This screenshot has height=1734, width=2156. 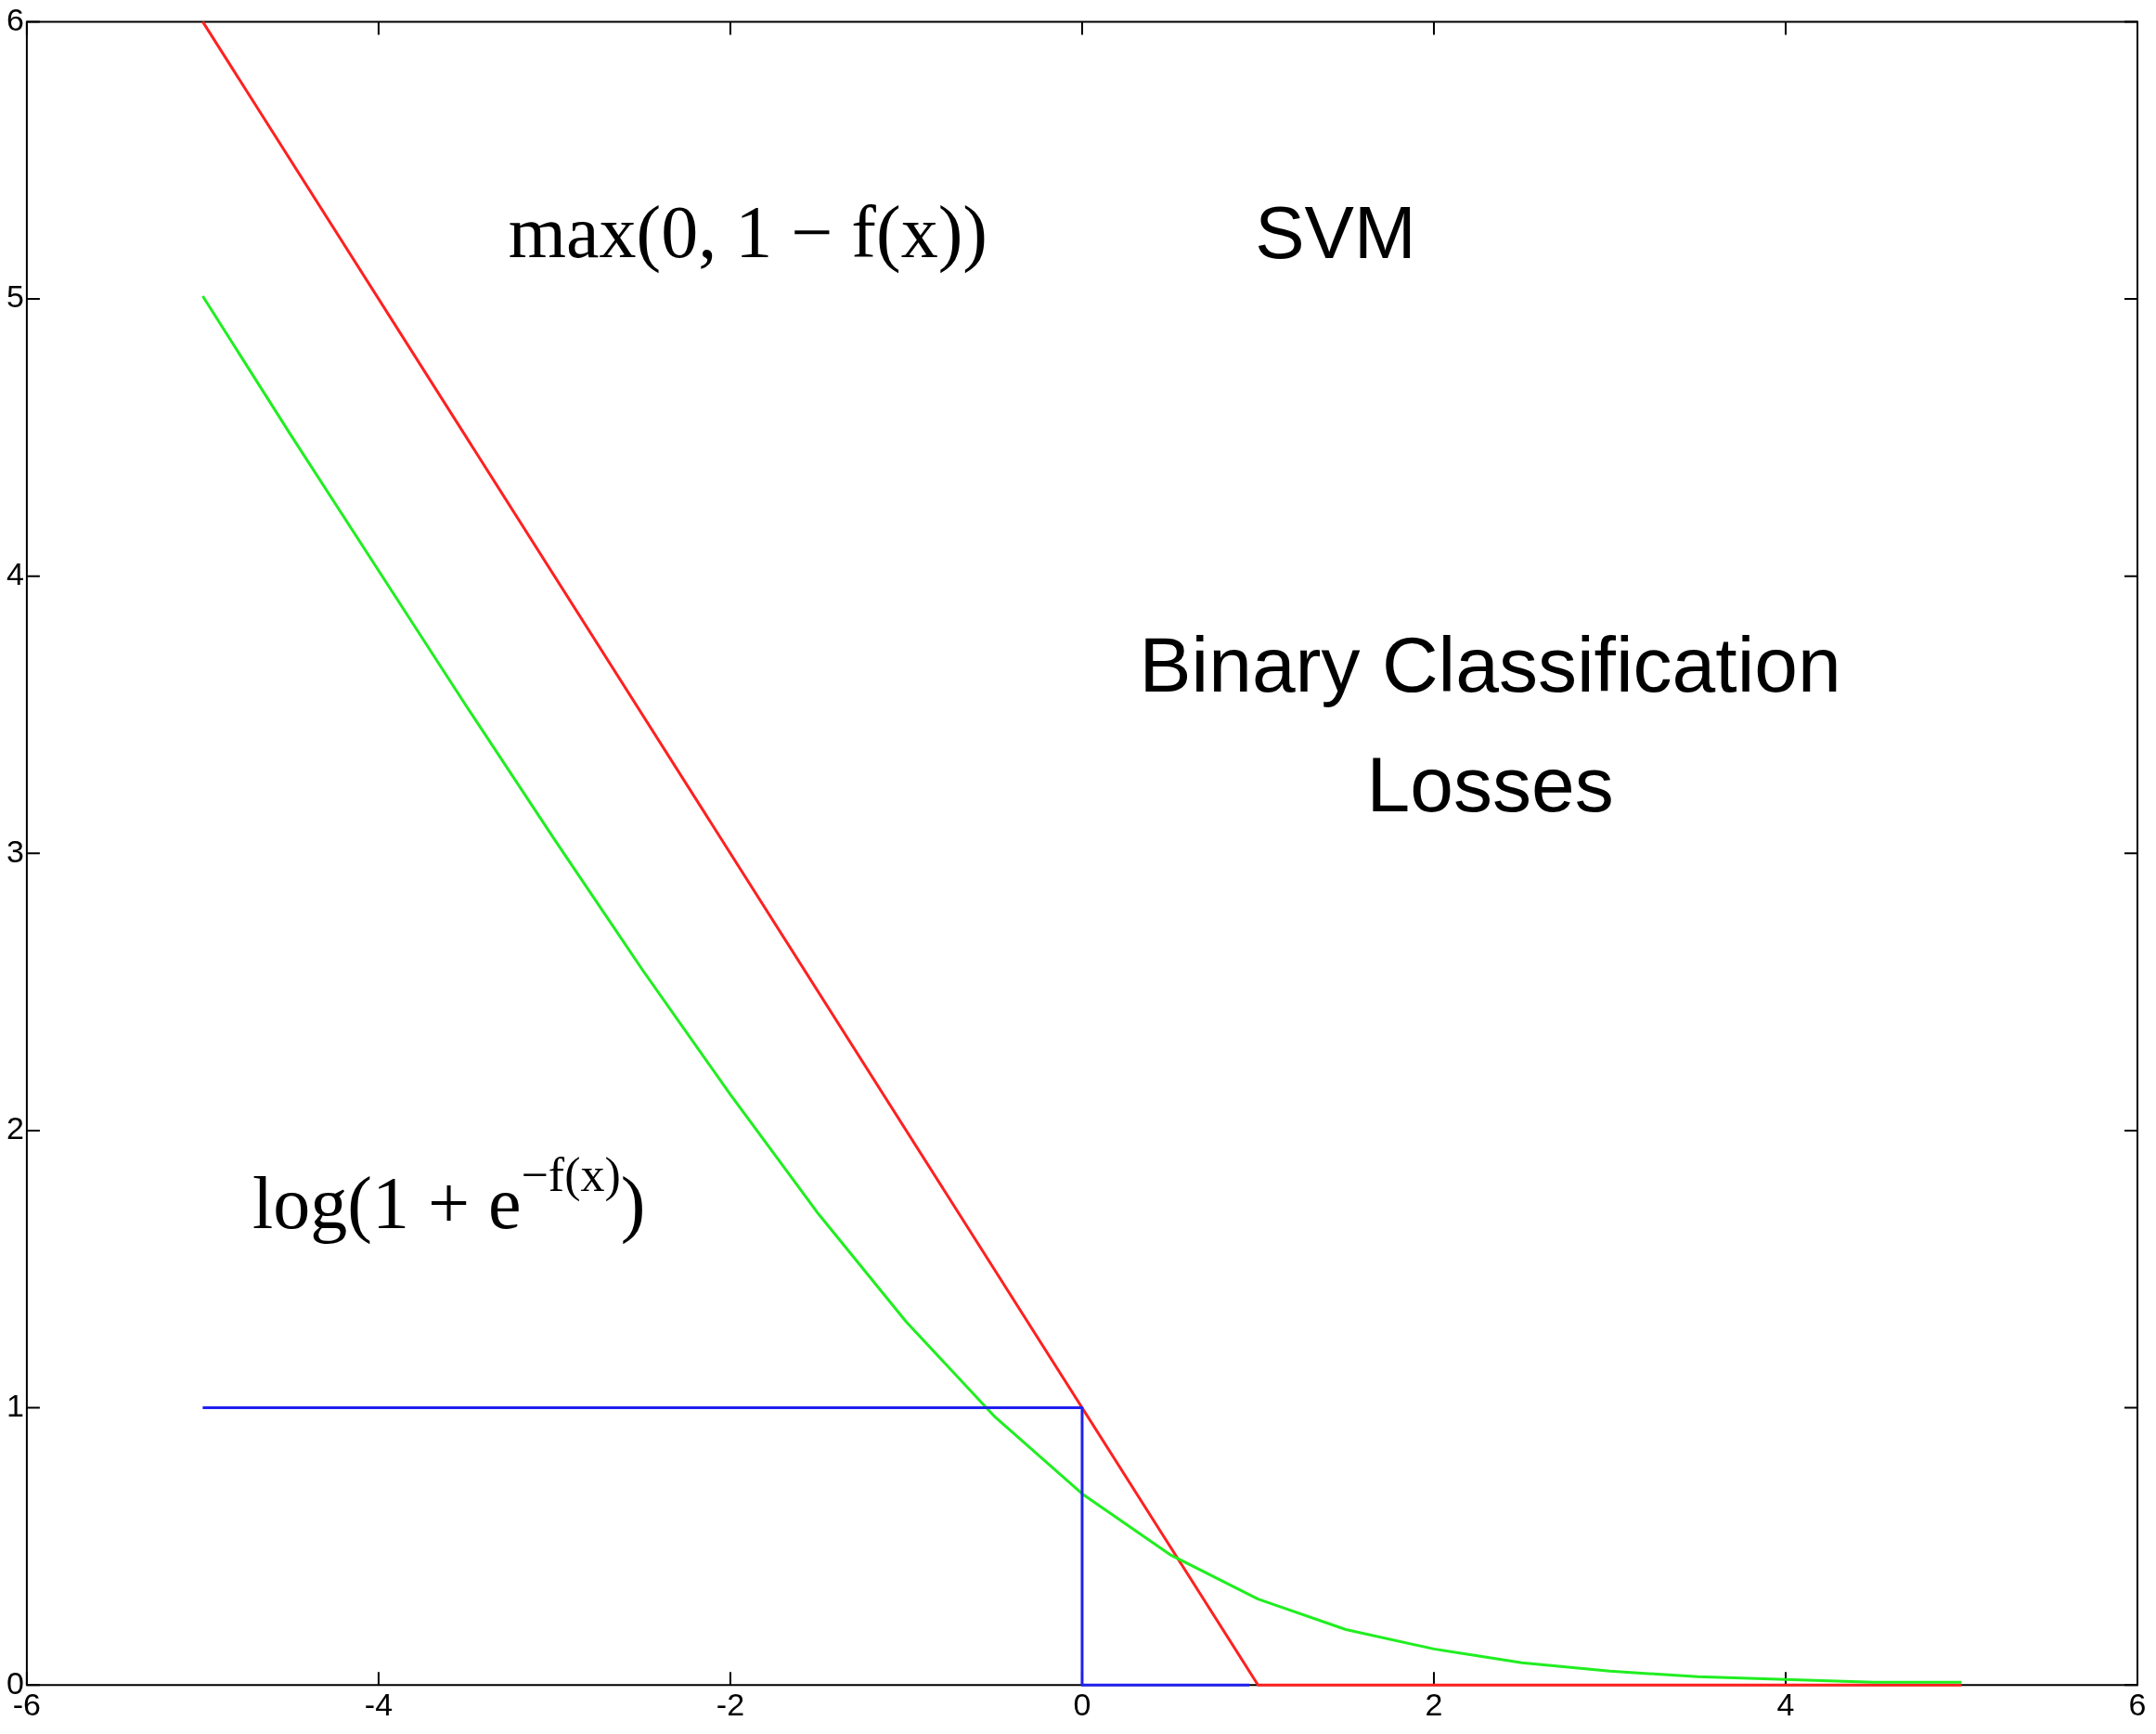 I want to click on x-tick-label: -2, so click(x=730, y=1704).